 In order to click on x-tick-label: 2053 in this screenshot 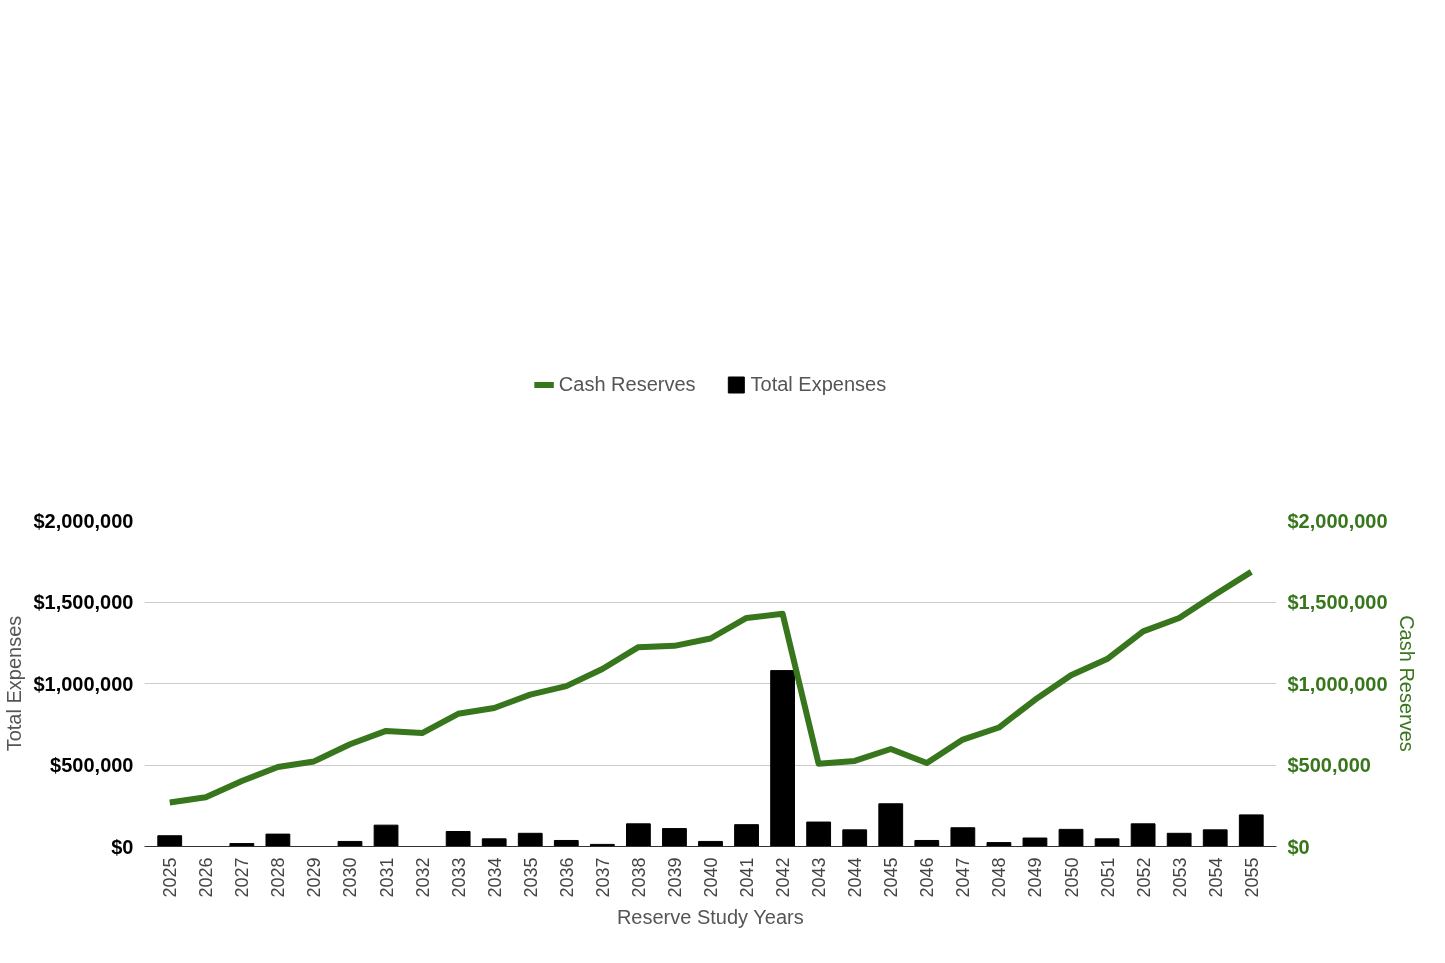, I will do `click(1179, 877)`.